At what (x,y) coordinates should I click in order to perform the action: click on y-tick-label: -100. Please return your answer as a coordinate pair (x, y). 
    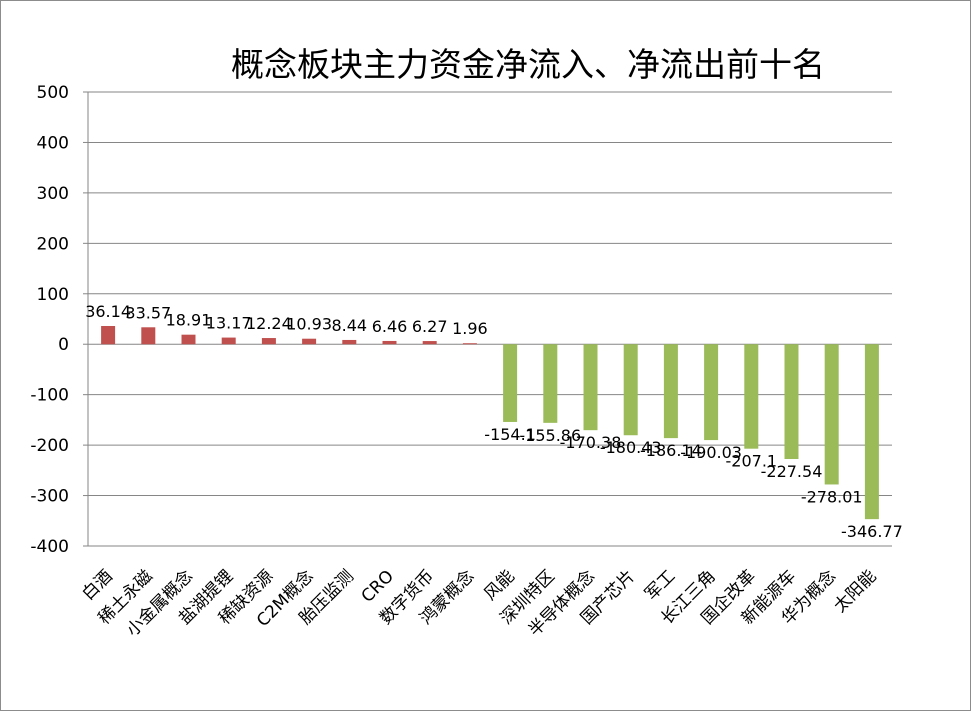
    Looking at the image, I should click on (49, 396).